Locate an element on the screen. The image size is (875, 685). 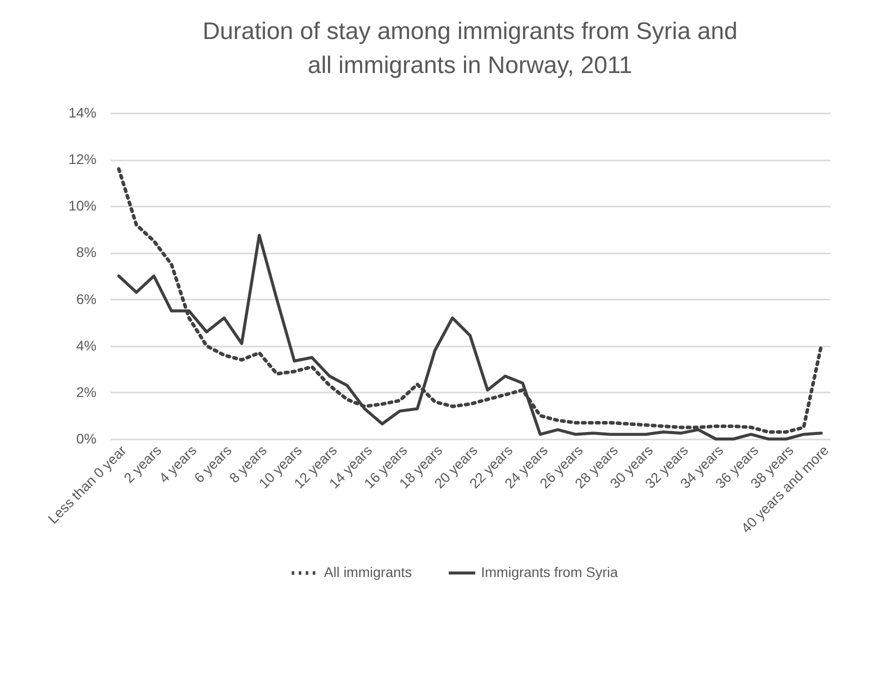
y-tick-label: 10% is located at coordinates (82, 206).